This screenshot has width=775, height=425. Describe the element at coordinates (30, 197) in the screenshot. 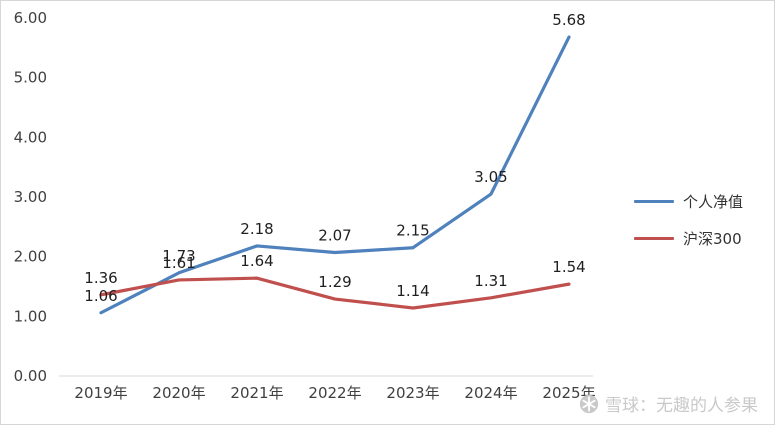

I see `y-axis-tick-label: 3.00` at that location.